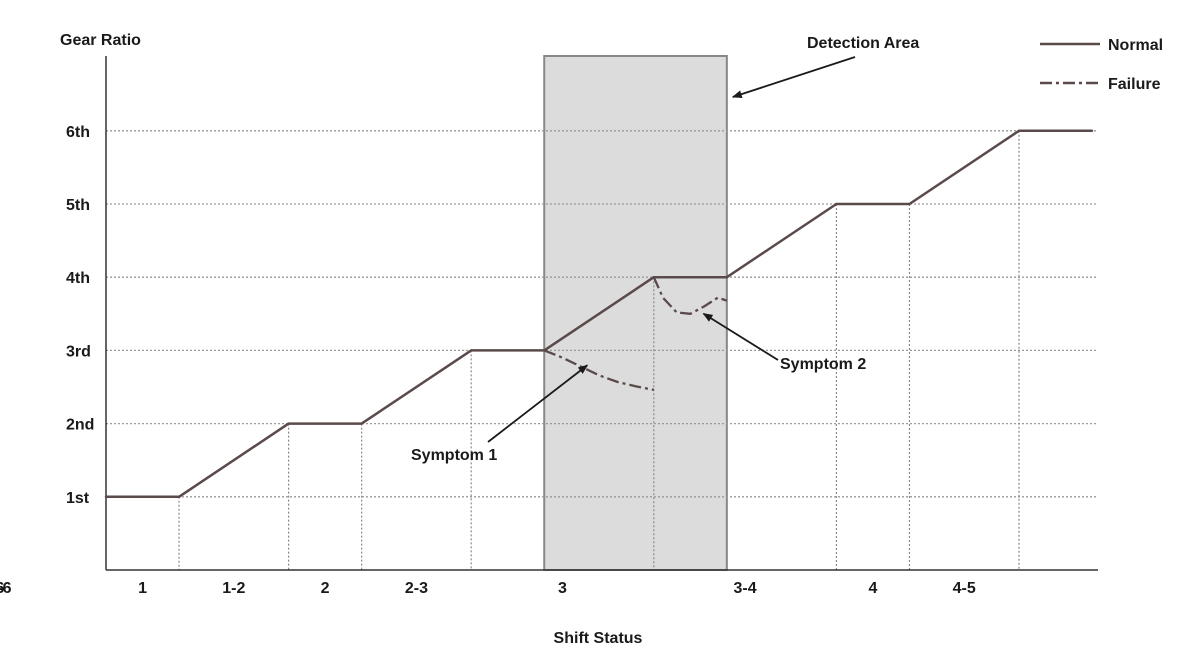  What do you see at coordinates (416, 588) in the screenshot?
I see `x-tick-label-2-3: 2-3` at bounding box center [416, 588].